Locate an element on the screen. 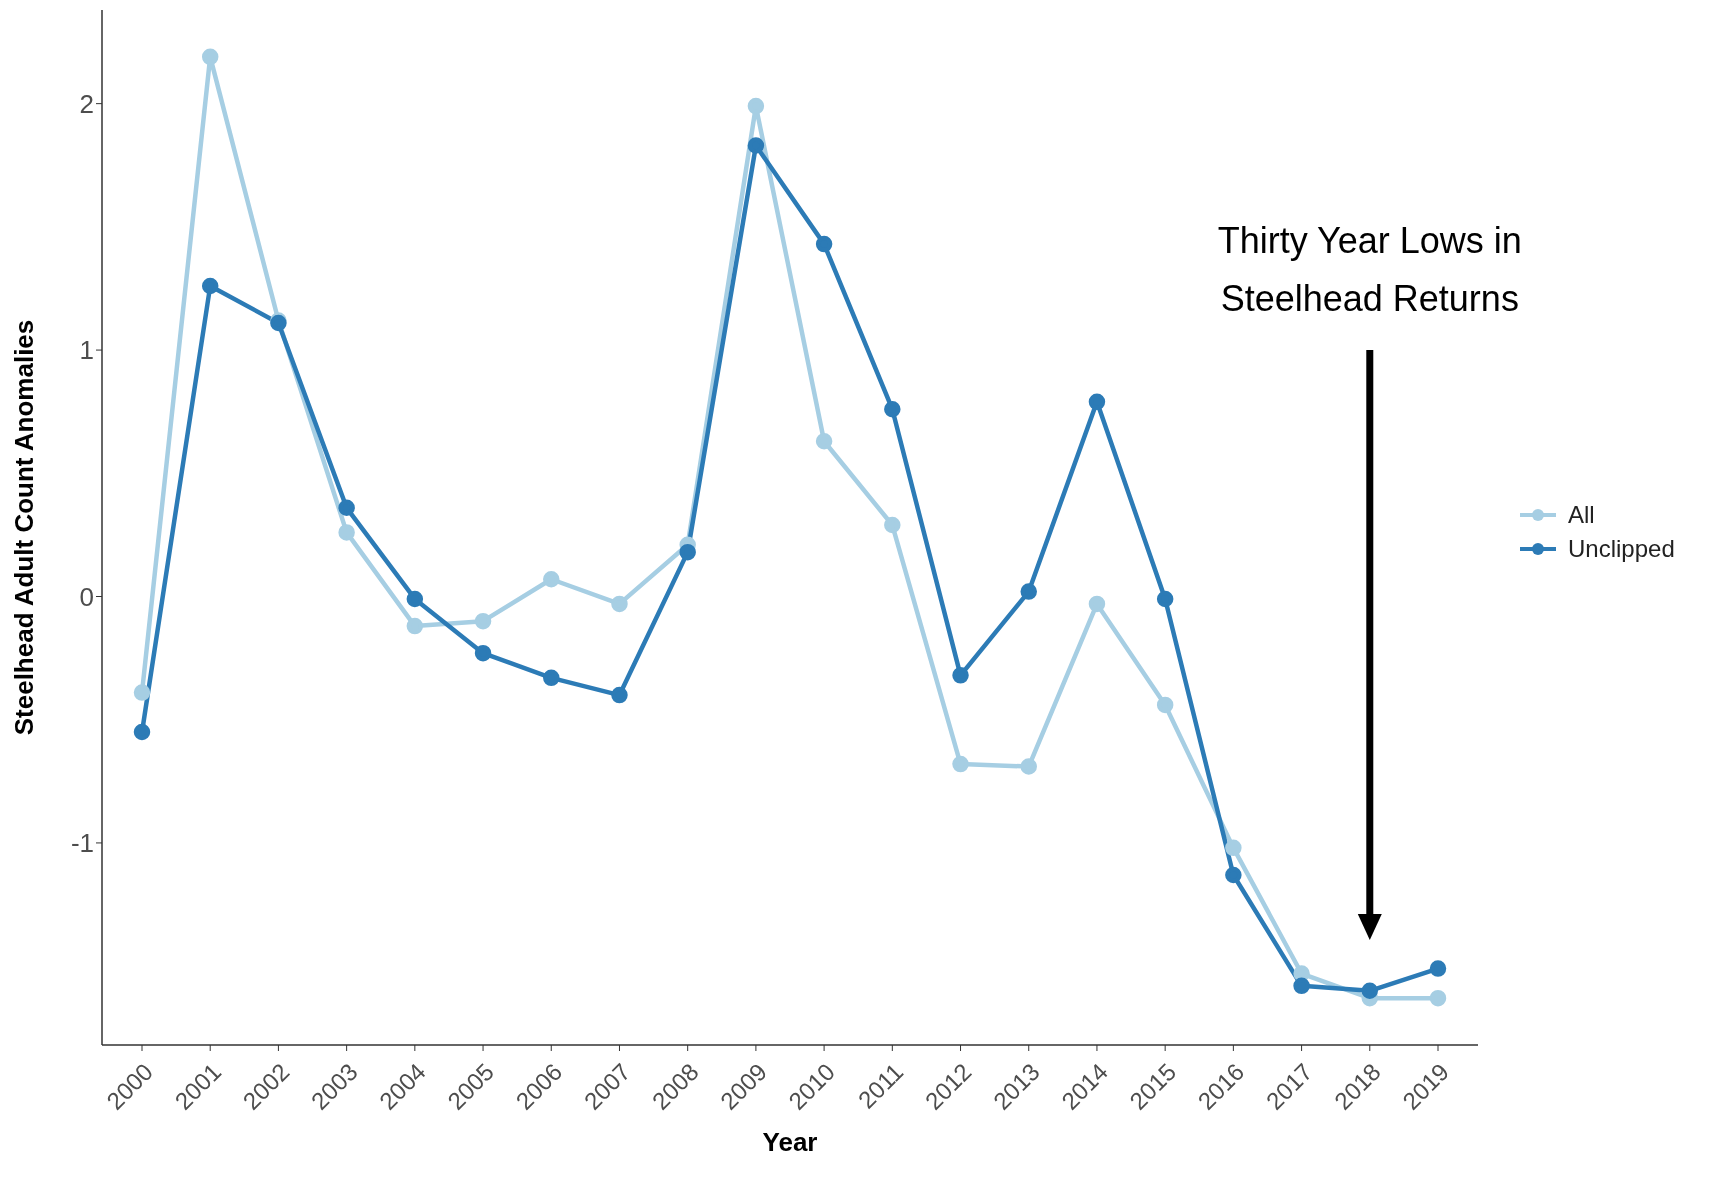  y-axis-title: Steelhead Adult Count Anomalies is located at coordinates (24, 527).